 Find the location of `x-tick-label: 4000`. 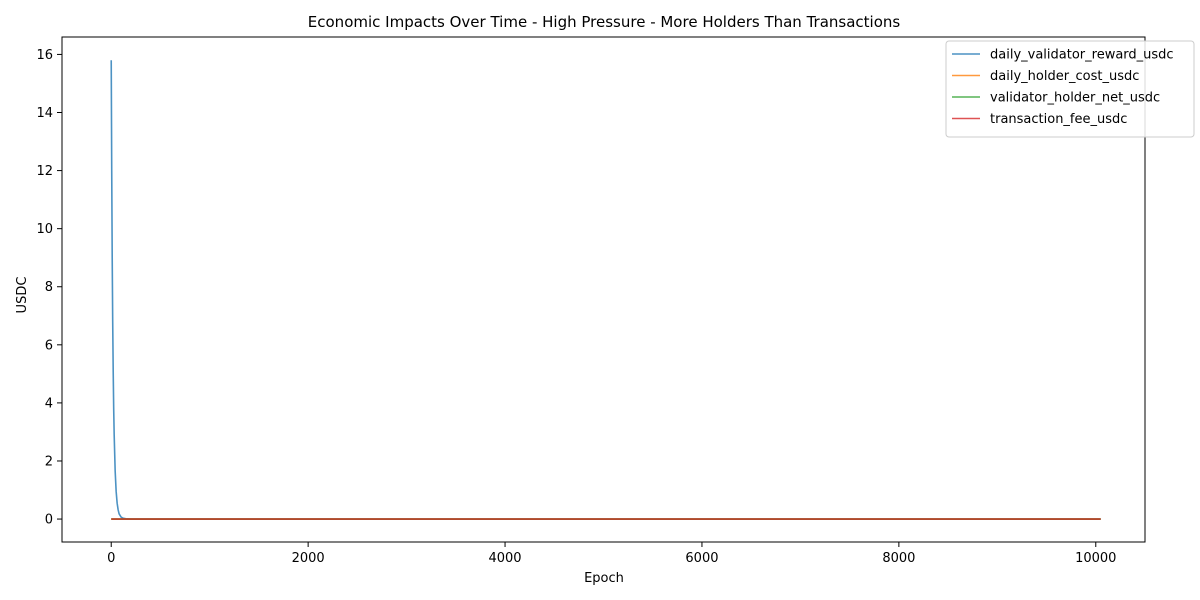

x-tick-label: 4000 is located at coordinates (504, 558).